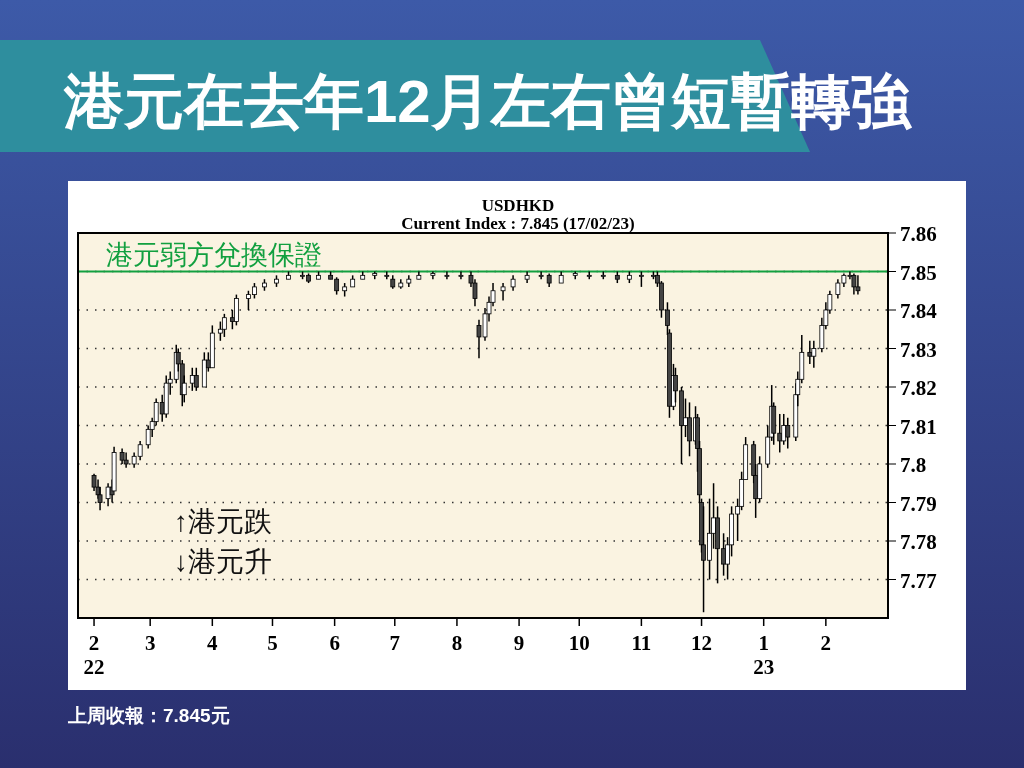  I want to click on y-tick-label: 7.82, so click(918, 388).